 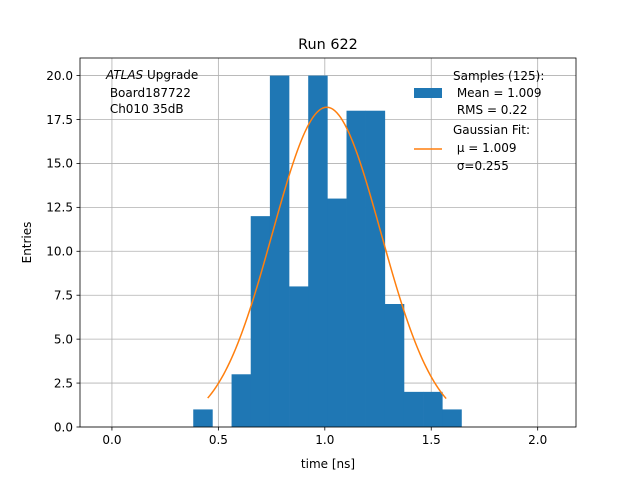 What do you see at coordinates (428, 93) in the screenshot?
I see `legend-samples-swatch` at bounding box center [428, 93].